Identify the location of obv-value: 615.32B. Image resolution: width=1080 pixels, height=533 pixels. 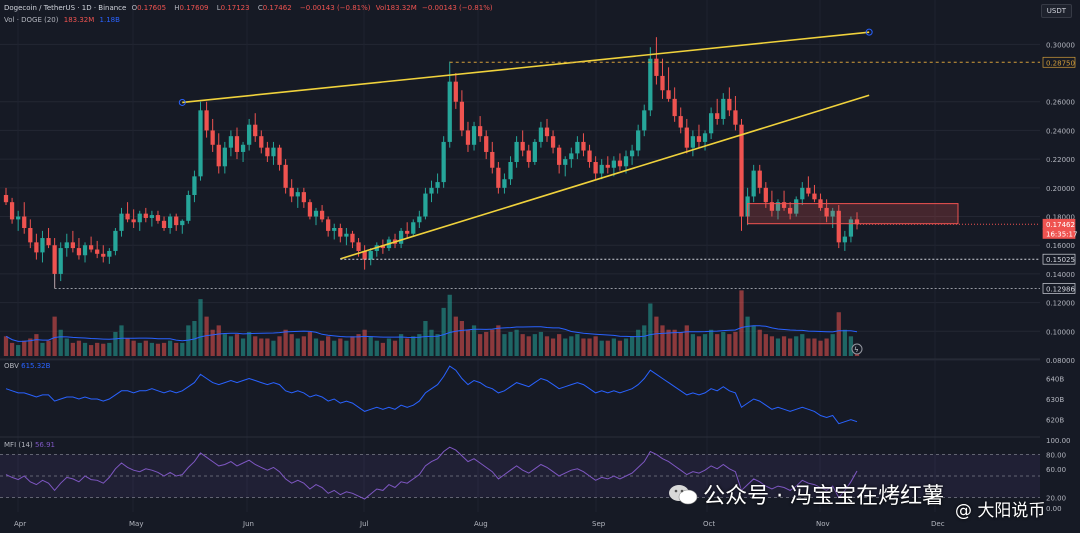
(36, 366).